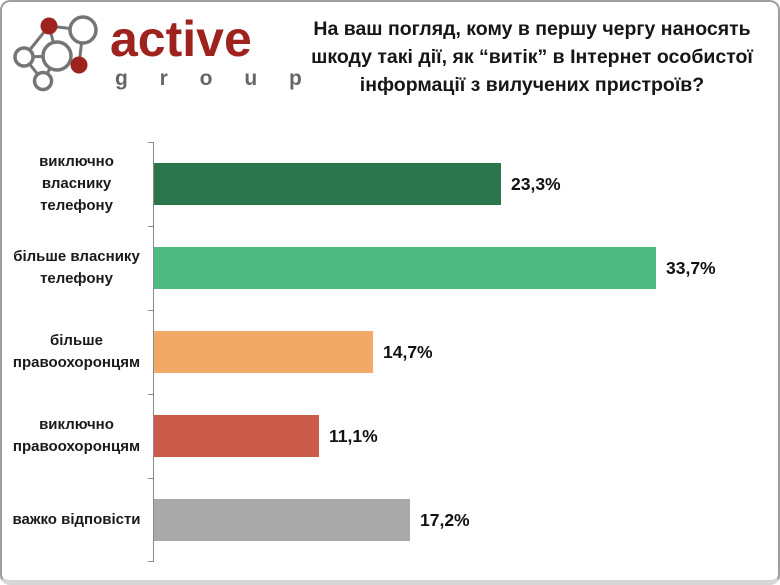 The width and height of the screenshot is (780, 585). What do you see at coordinates (55, 53) in the screenshot?
I see `network-nodes-icon` at bounding box center [55, 53].